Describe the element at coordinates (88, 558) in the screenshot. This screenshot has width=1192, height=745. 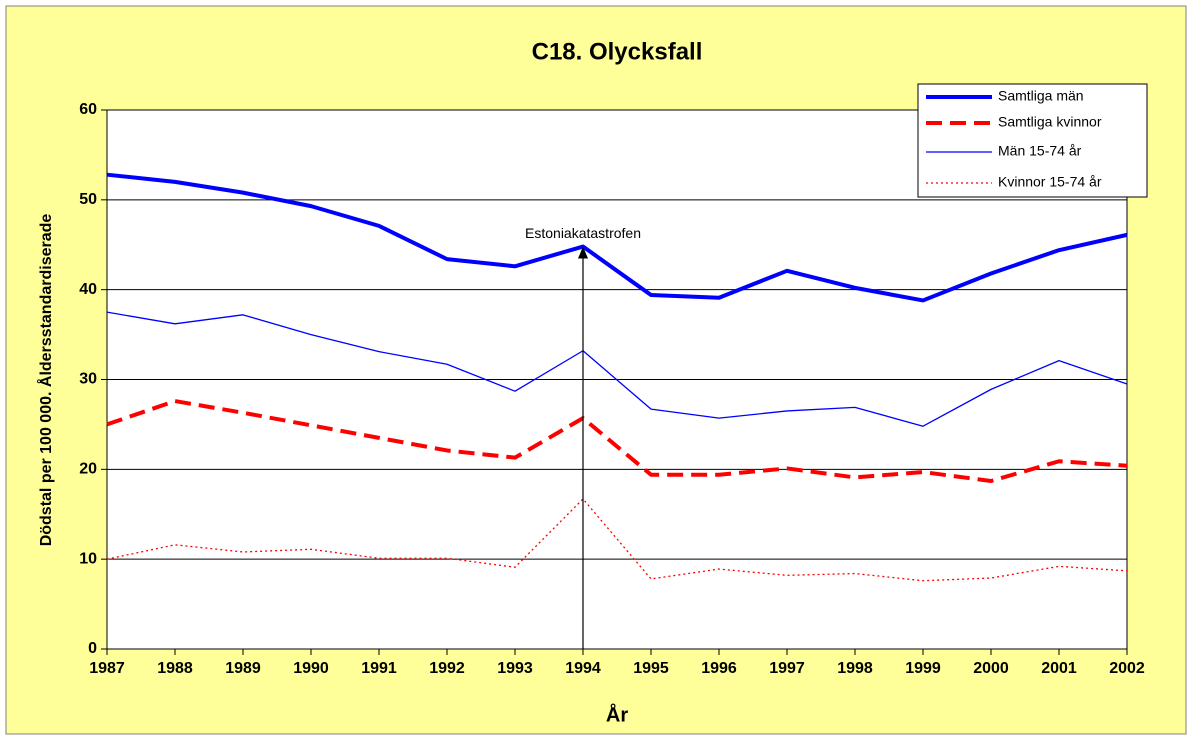
I see `y-tick-label: 10` at that location.